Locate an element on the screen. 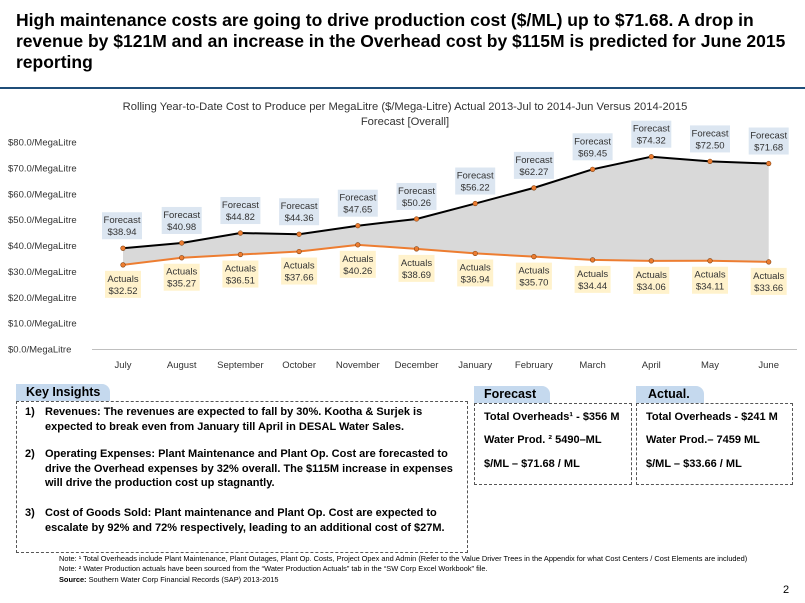 The height and width of the screenshot is (603, 805). x-tick-label: February is located at coordinates (534, 365).